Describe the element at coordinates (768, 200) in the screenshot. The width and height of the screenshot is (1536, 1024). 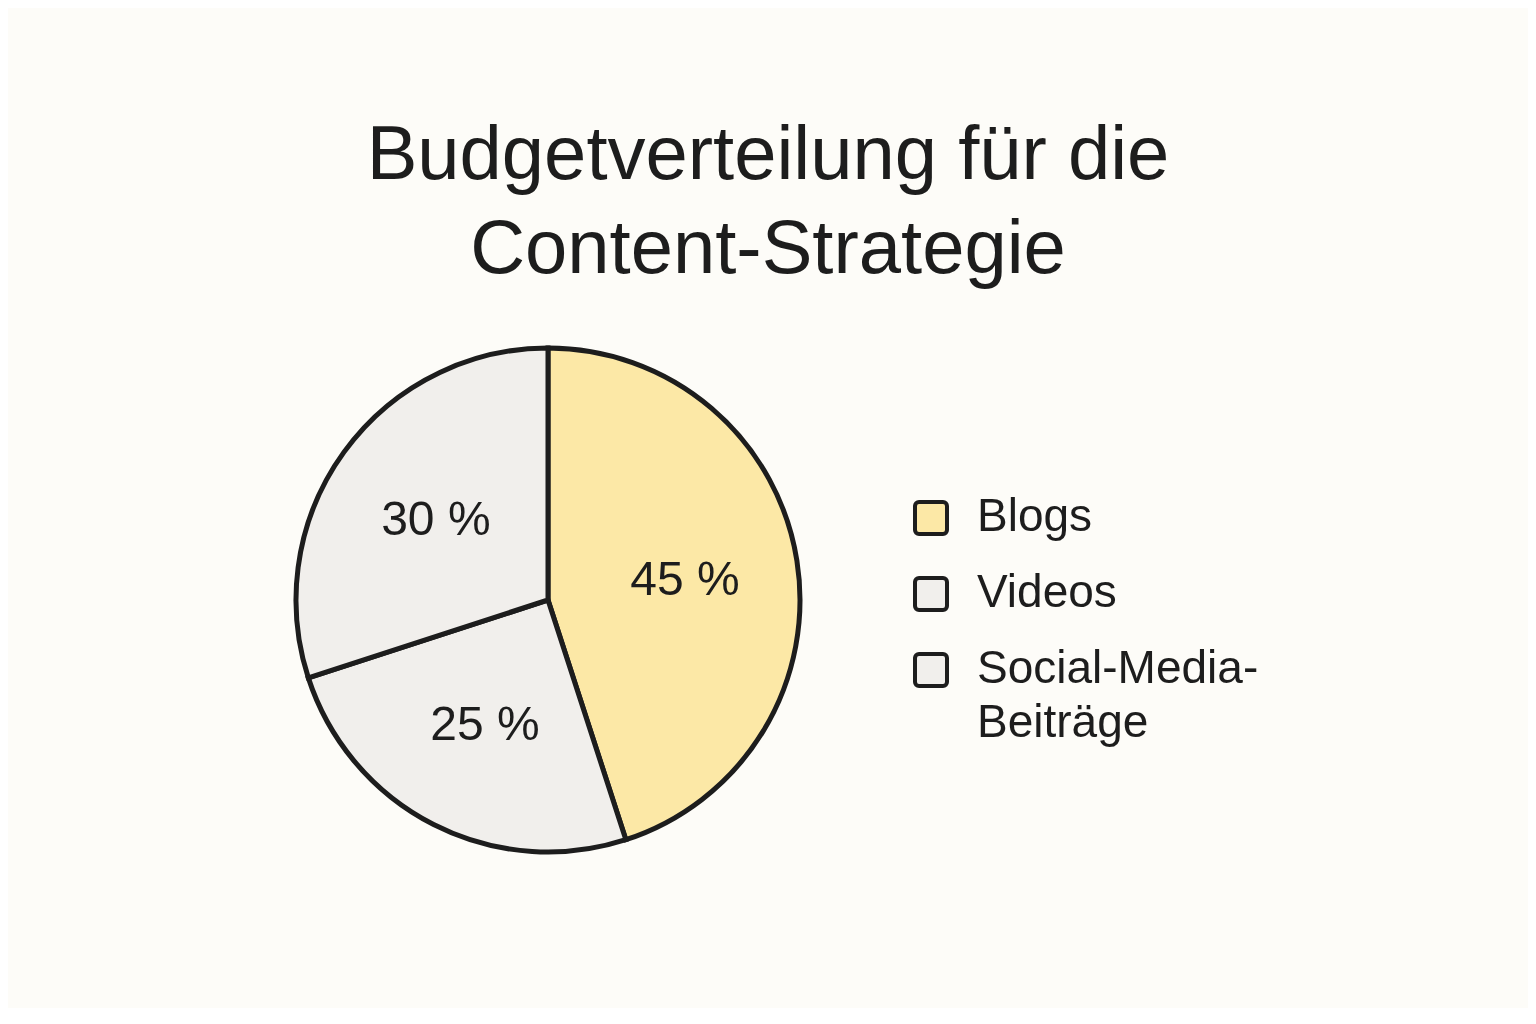
I see `chart-title: Budgetverteilung für die Content-Strategie` at that location.